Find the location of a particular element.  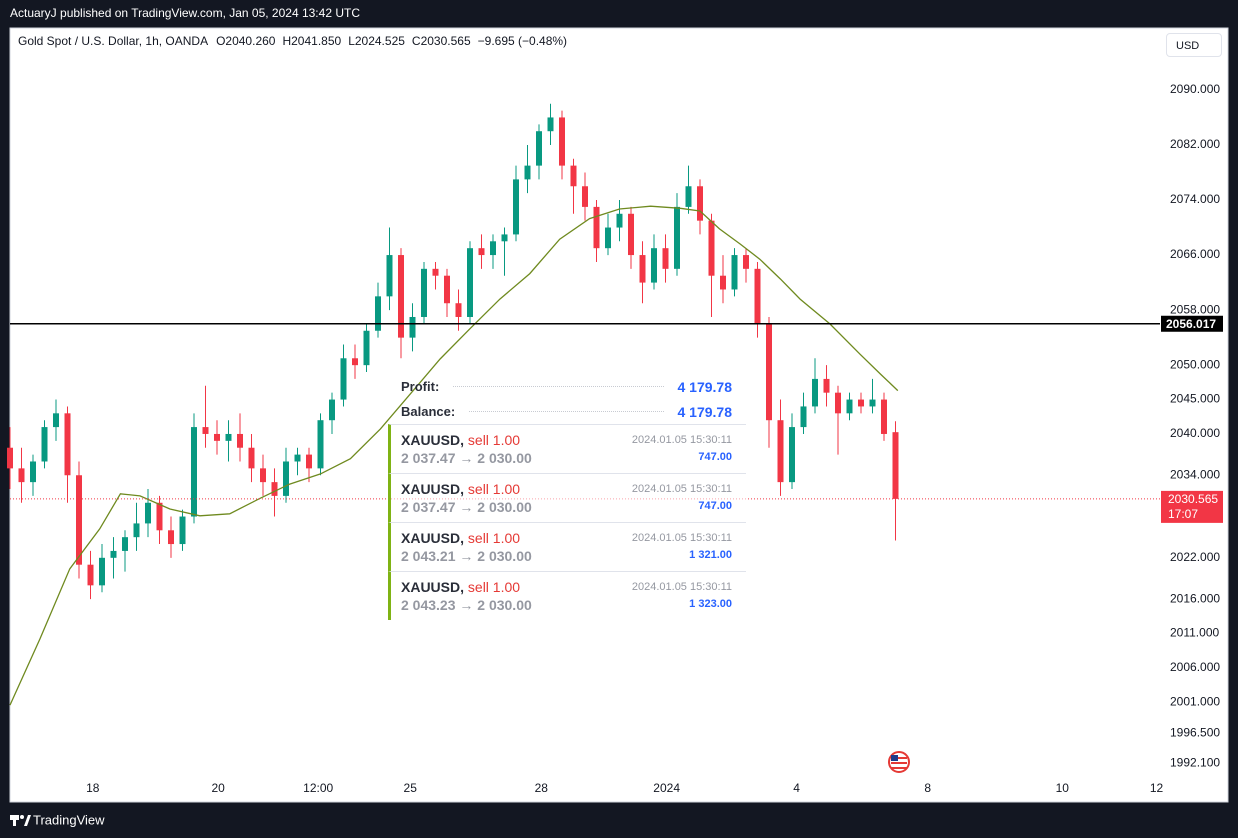

event-icon is located at coordinates (899, 762).